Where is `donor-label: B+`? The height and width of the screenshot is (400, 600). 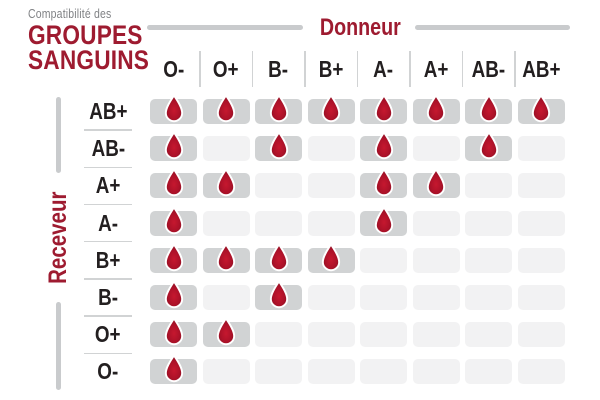
donor-label: B+ is located at coordinates (329, 69).